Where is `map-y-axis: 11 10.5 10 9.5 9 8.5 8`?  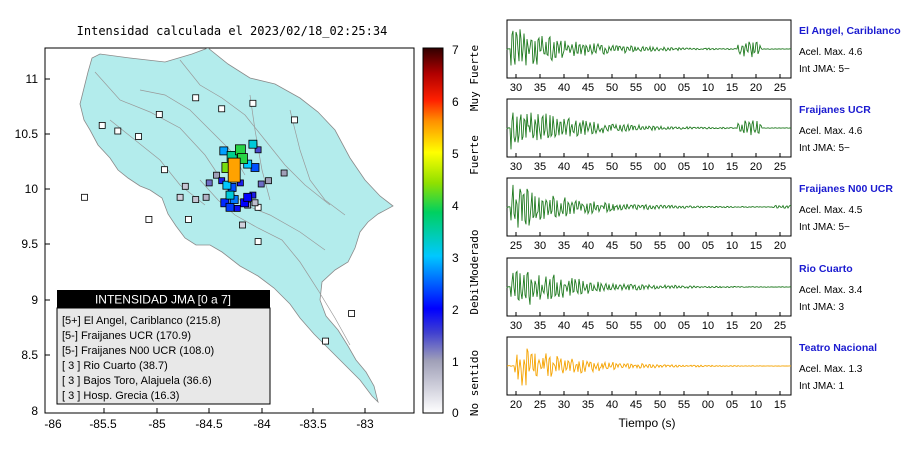 map-y-axis: 11 10.5 10 9.5 9 8.5 8 is located at coordinates (27, 245).